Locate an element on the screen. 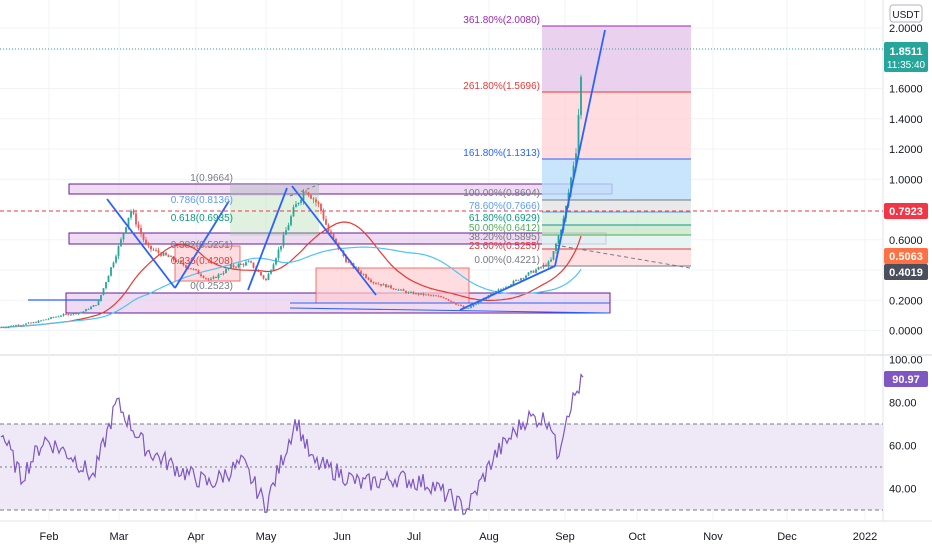 This screenshot has height=550, width=932. price-tick: 1.4000 is located at coordinates (906, 120).